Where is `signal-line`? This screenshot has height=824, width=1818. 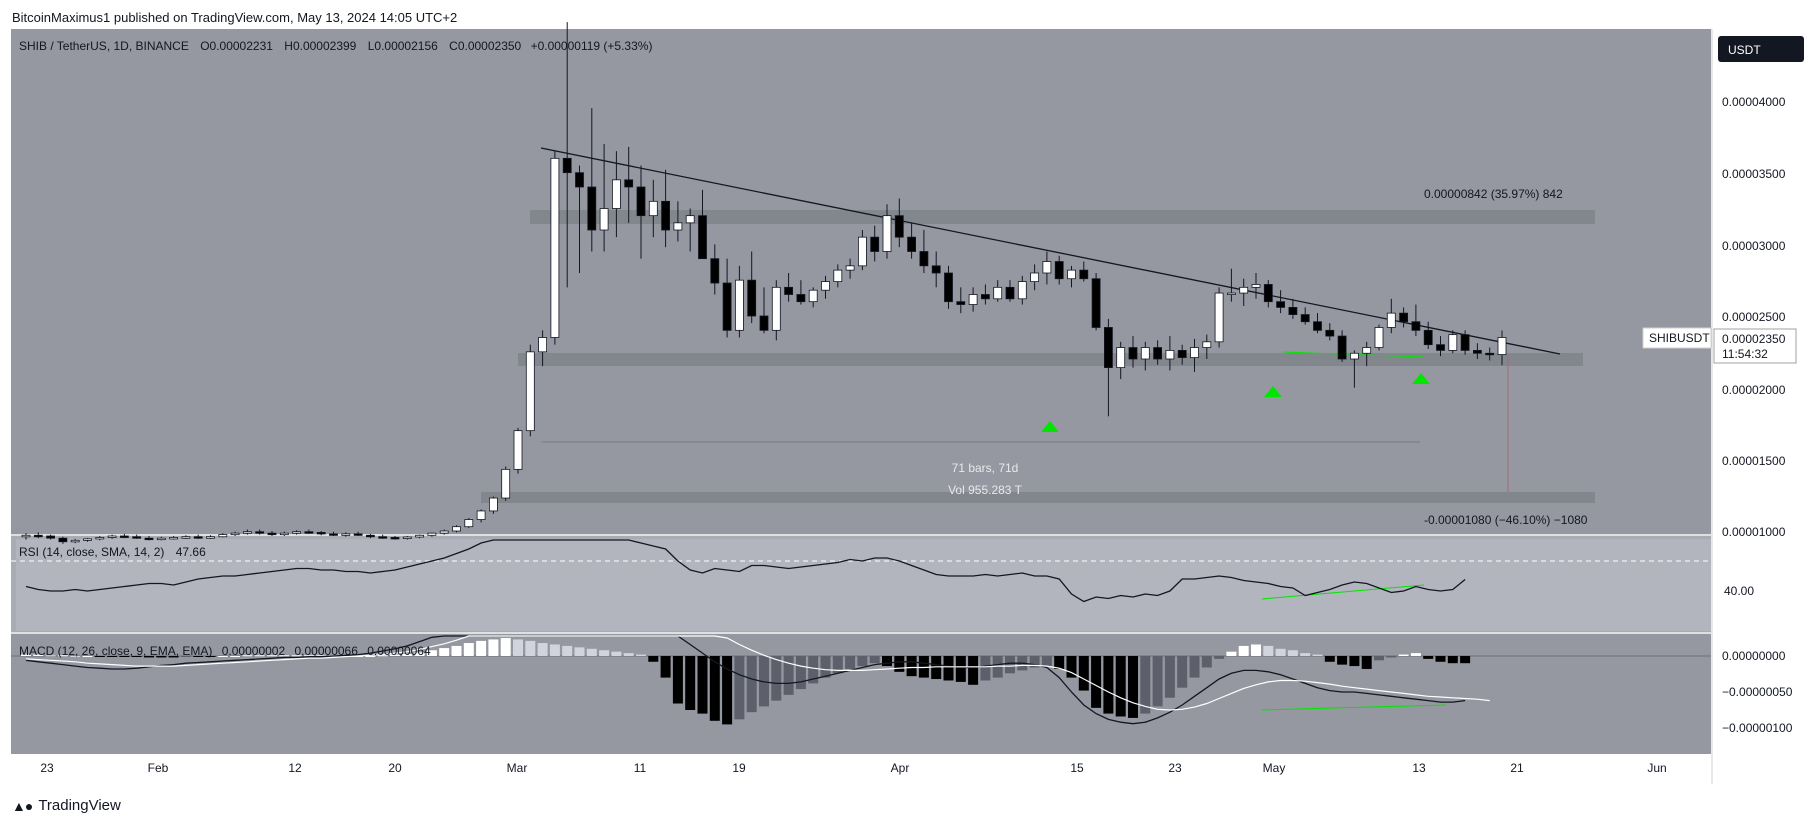
signal-line is located at coordinates (757, 673).